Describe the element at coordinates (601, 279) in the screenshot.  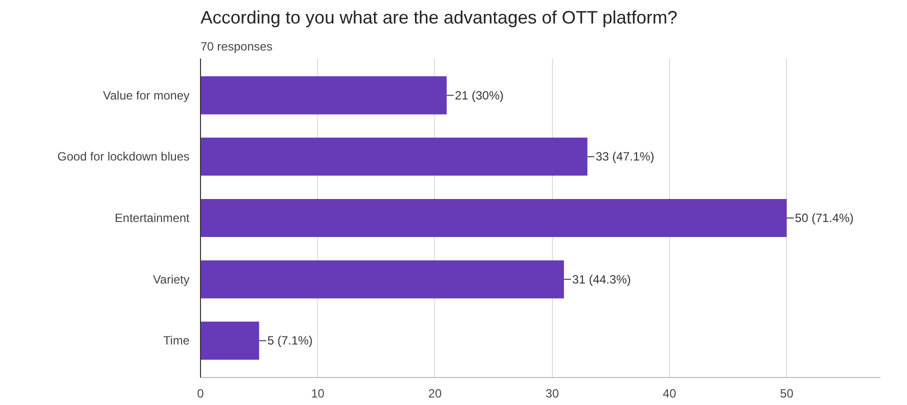
I see `data-label: 31 (44.3%)` at that location.